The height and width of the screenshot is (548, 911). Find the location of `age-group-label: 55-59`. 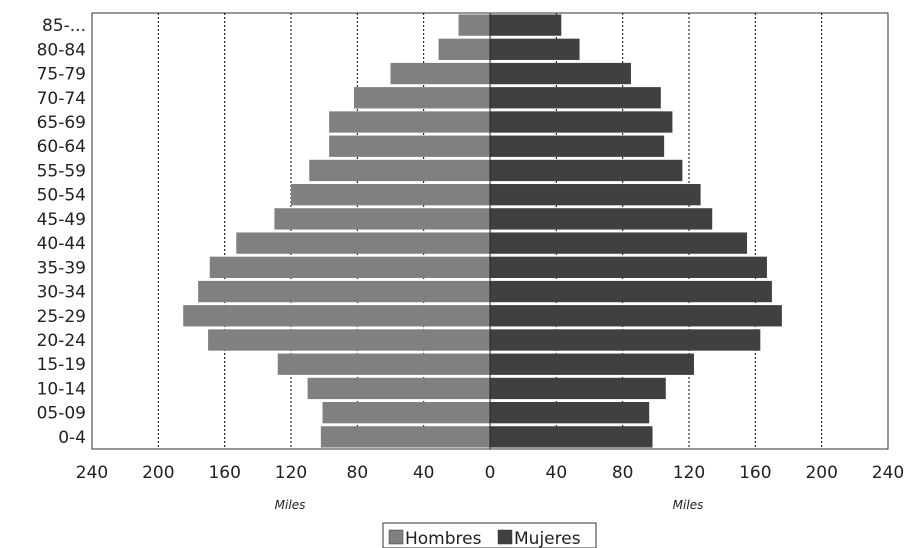

age-group-label: 55-59 is located at coordinates (61, 171).